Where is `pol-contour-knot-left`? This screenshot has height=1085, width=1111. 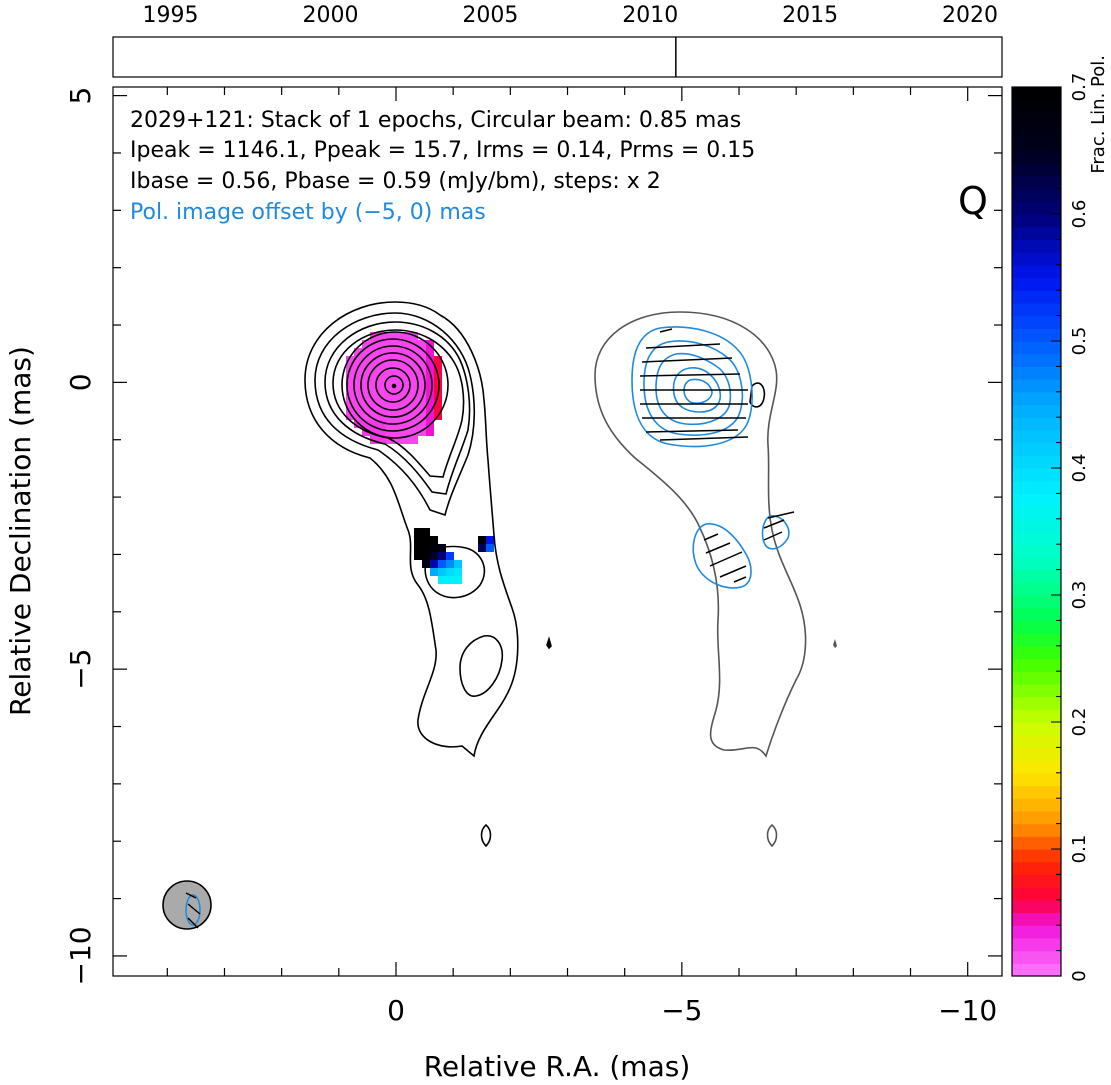 pol-contour-knot-left is located at coordinates (722, 556).